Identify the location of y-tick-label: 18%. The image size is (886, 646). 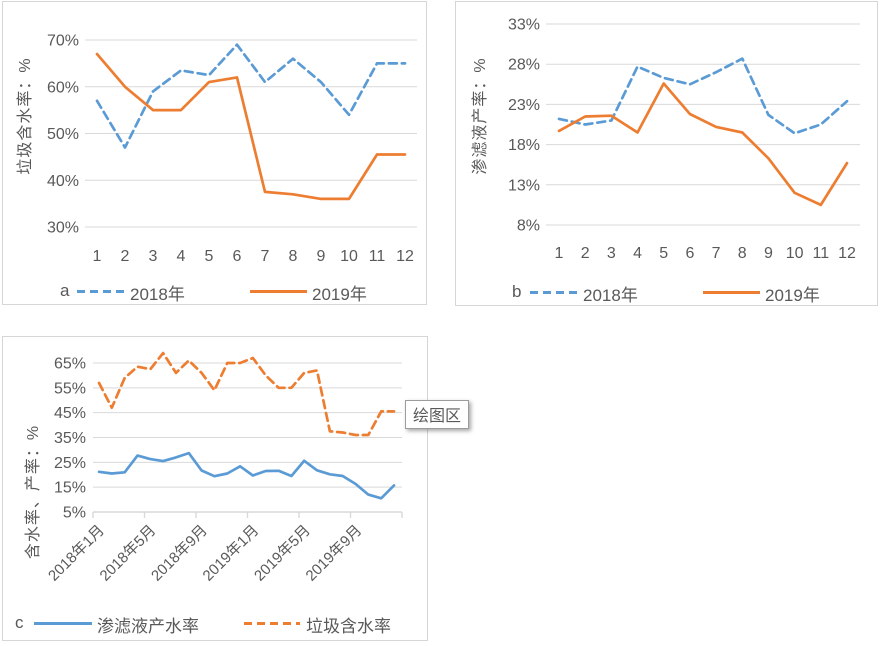
(524, 145).